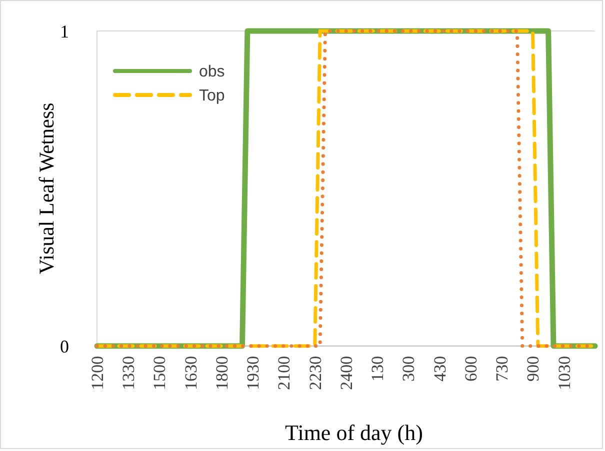 The width and height of the screenshot is (605, 451). What do you see at coordinates (160, 373) in the screenshot?
I see `x-tick-label: 1500` at bounding box center [160, 373].